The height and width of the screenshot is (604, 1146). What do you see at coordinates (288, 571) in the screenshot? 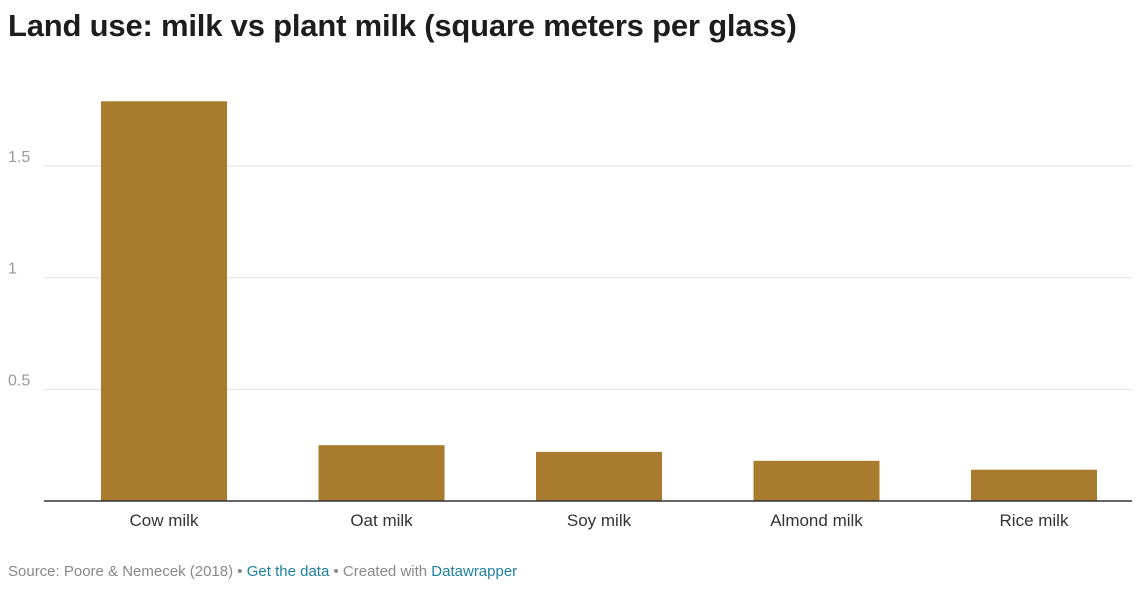
I see `get-the-data-link: Get the data` at bounding box center [288, 571].